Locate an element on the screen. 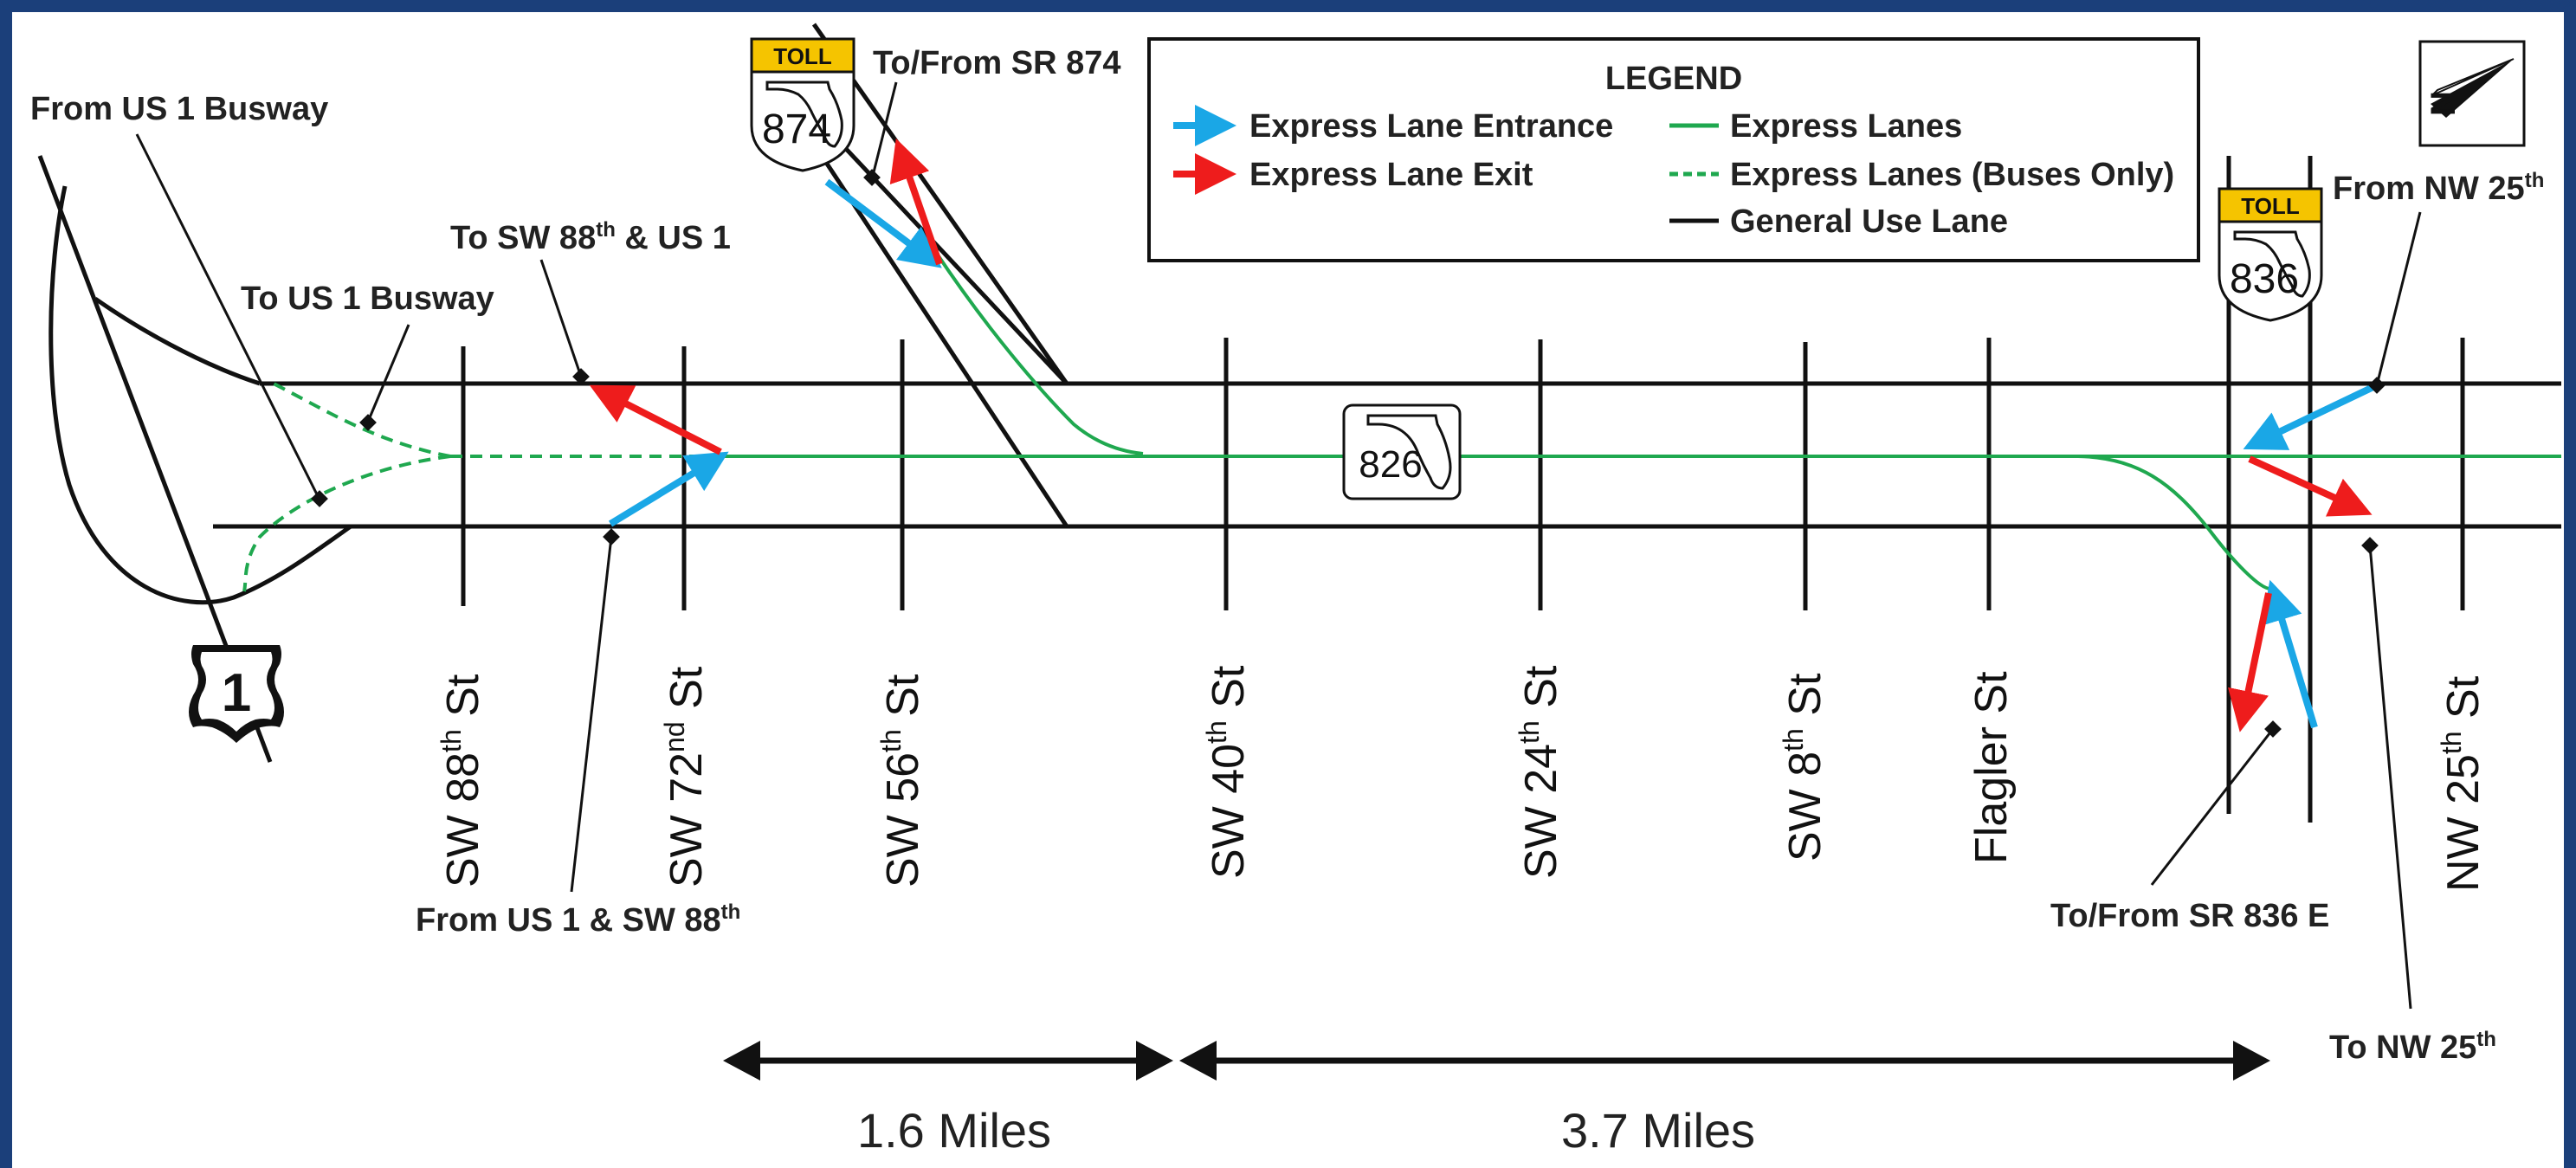  street-label-nw25: NW 25th St is located at coordinates (2462, 783).